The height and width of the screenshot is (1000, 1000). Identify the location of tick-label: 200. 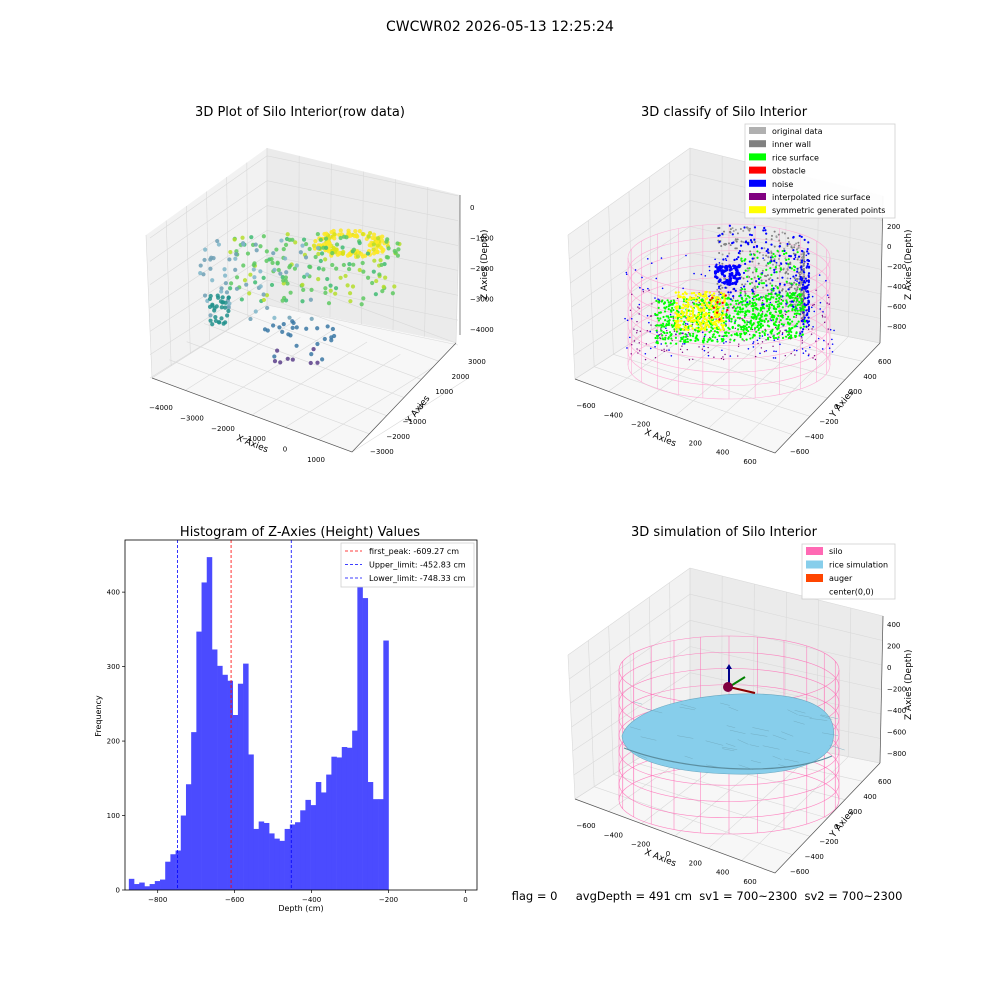
(855, 812).